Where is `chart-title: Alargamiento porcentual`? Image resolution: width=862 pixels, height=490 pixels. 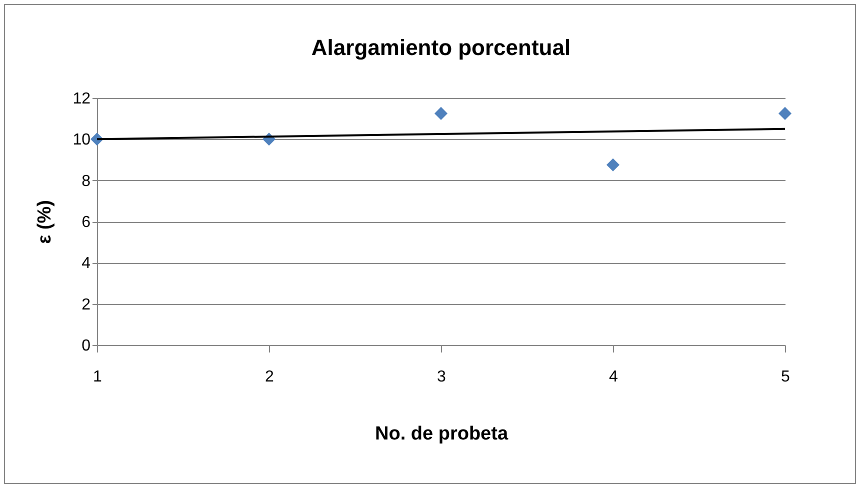
chart-title: Alargamiento porcentual is located at coordinates (441, 47).